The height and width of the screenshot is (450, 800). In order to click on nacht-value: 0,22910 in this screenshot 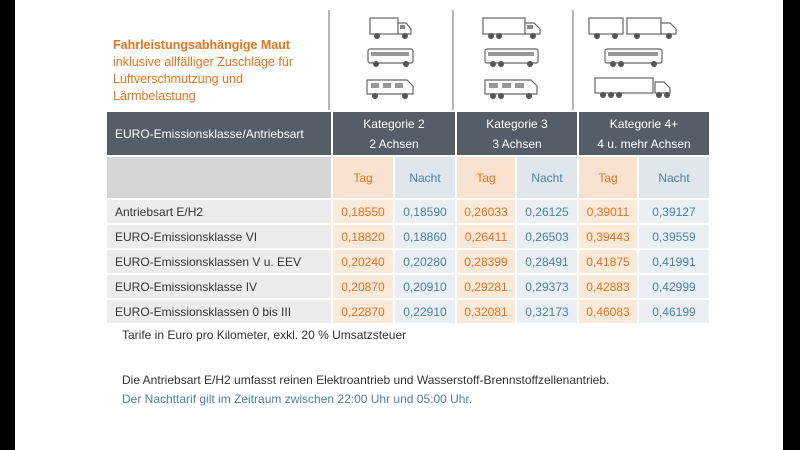, I will do `click(424, 310)`.